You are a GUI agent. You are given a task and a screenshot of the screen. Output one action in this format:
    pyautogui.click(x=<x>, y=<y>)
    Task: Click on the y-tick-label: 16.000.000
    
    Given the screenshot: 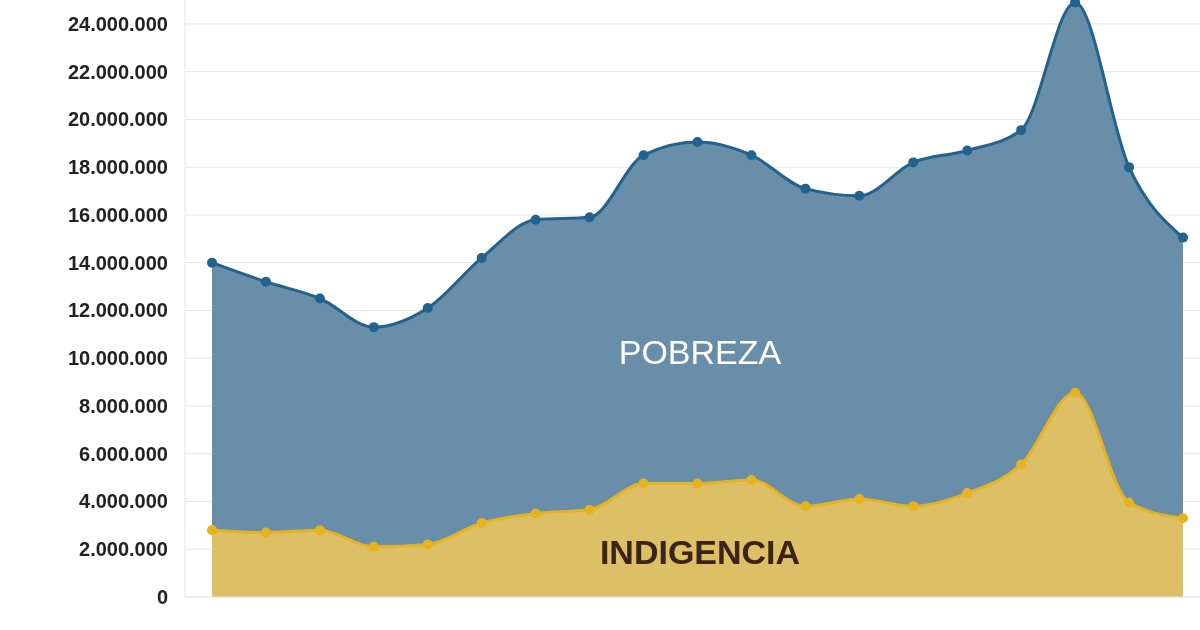 What is the action you would take?
    pyautogui.click(x=117, y=214)
    